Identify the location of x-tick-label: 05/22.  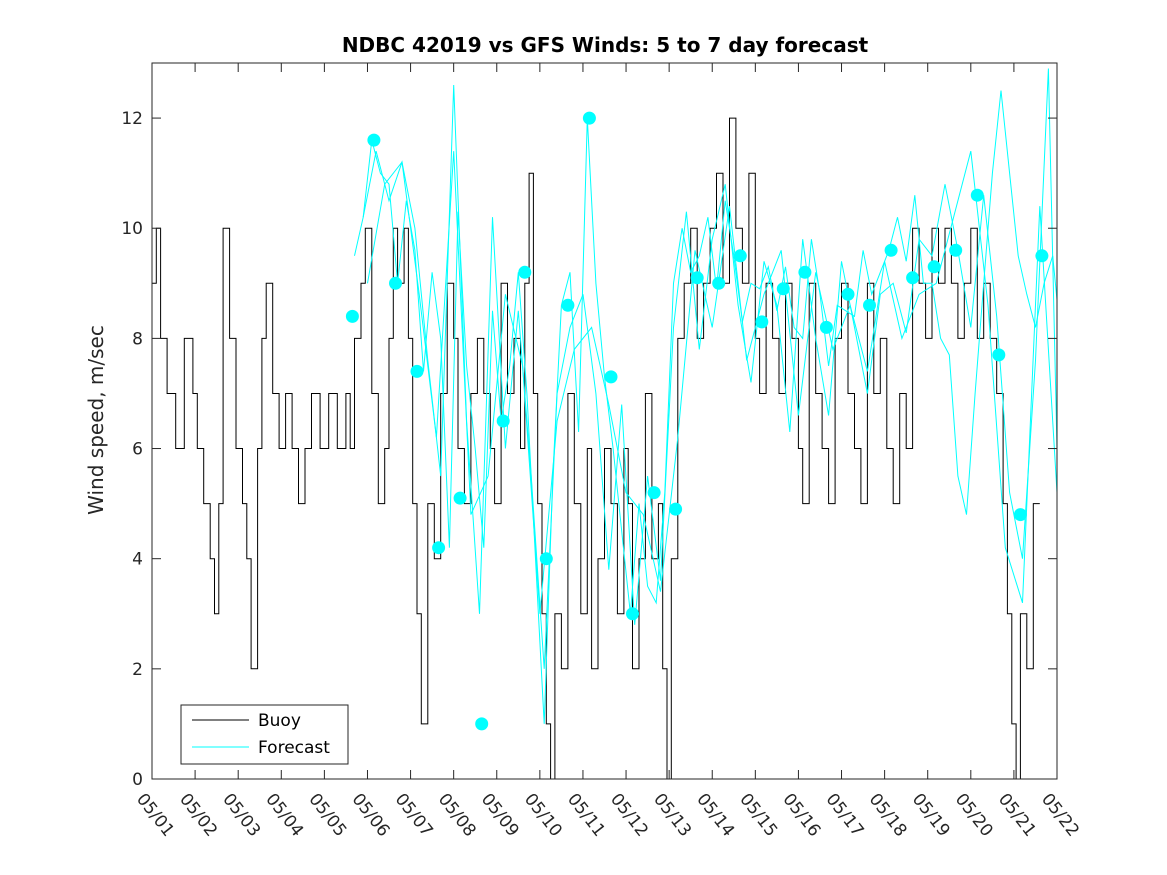
(1060, 815).